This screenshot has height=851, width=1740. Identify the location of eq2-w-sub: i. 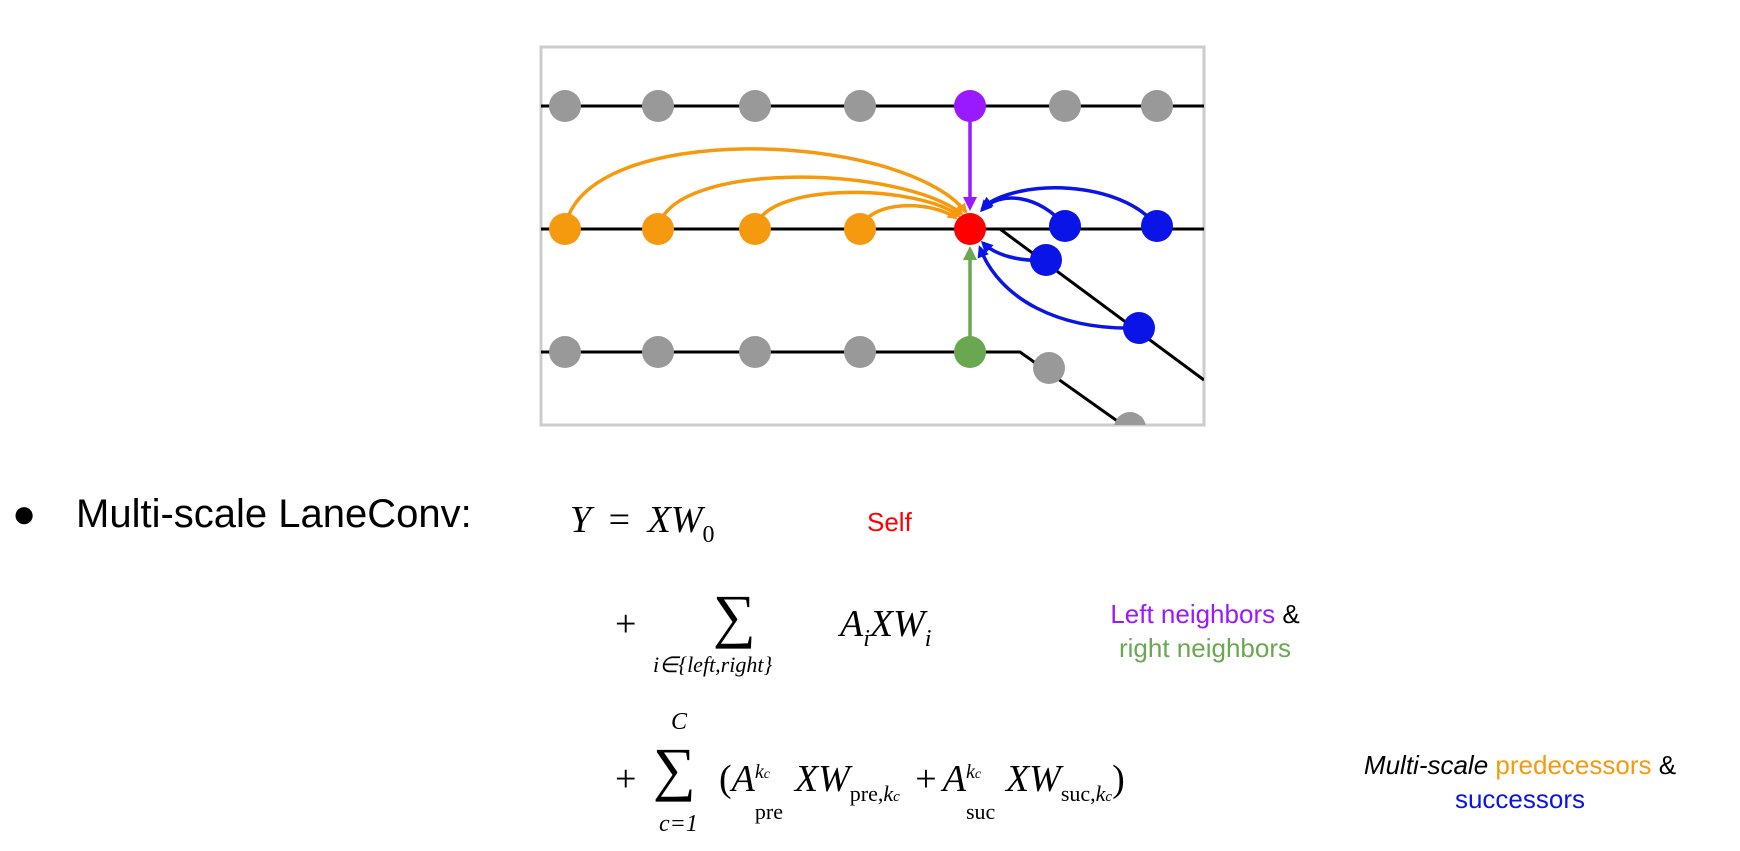
(928, 639).